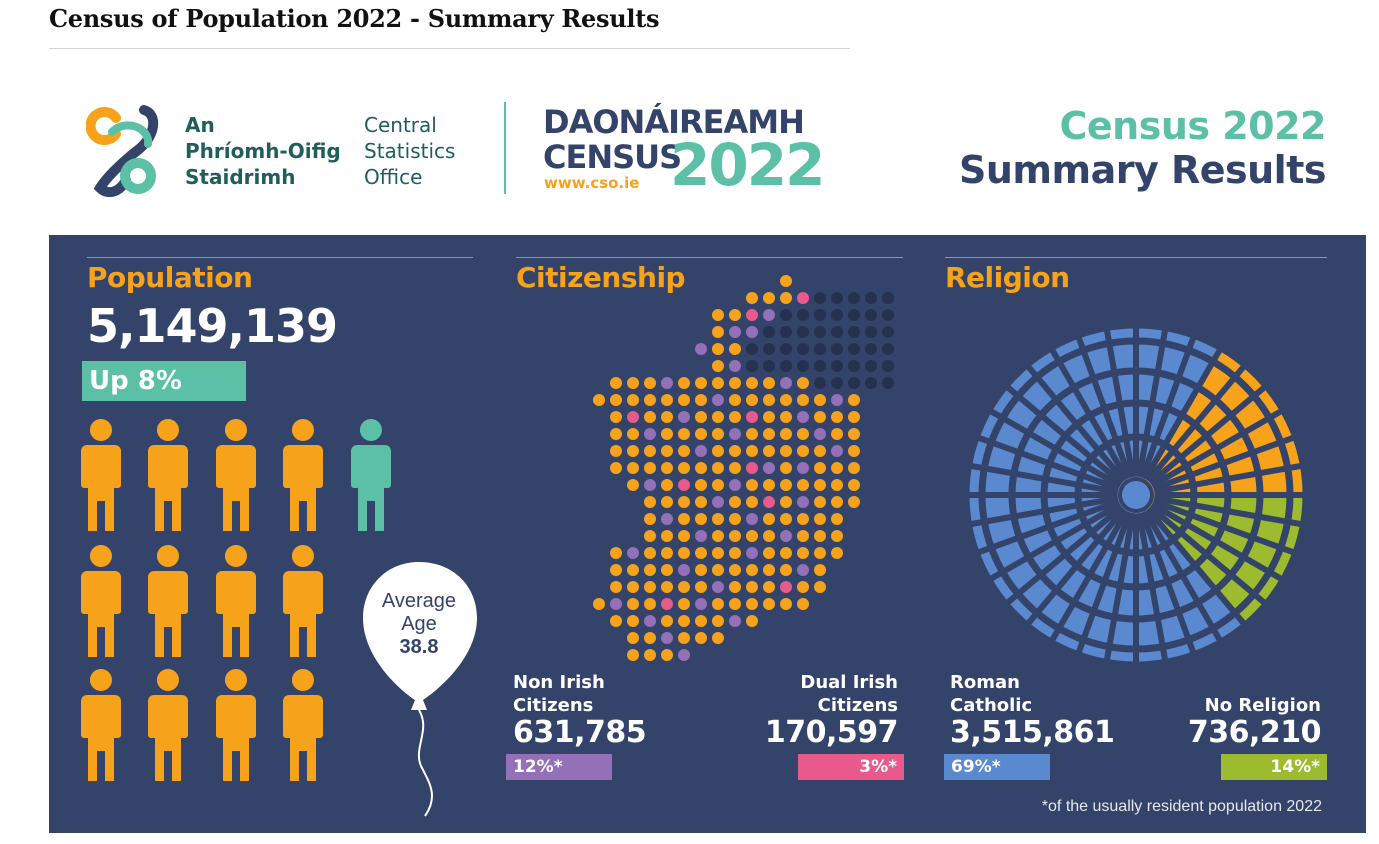 This screenshot has width=1379, height=844. I want to click on dual-irish-label: Dual Irish Citizens, so click(849, 694).